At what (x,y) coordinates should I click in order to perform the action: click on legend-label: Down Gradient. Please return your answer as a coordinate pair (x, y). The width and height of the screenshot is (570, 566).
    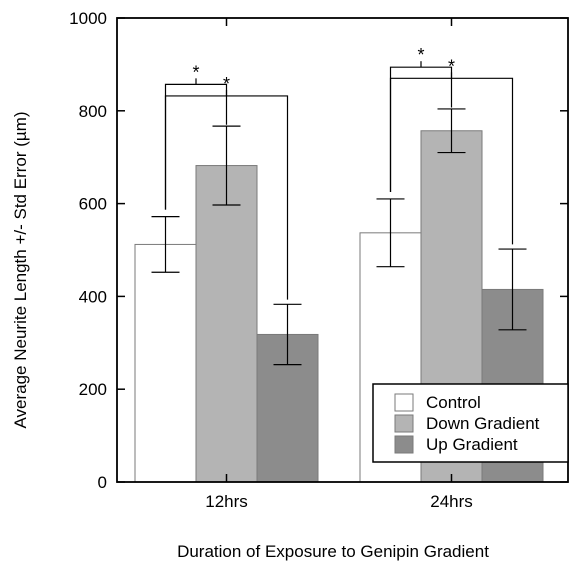
    Looking at the image, I should click on (483, 423).